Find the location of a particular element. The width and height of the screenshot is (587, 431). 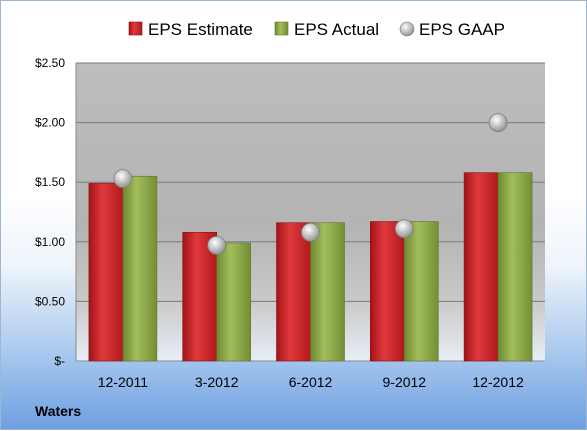

x-tick-label: 12-2011 is located at coordinates (123, 382).